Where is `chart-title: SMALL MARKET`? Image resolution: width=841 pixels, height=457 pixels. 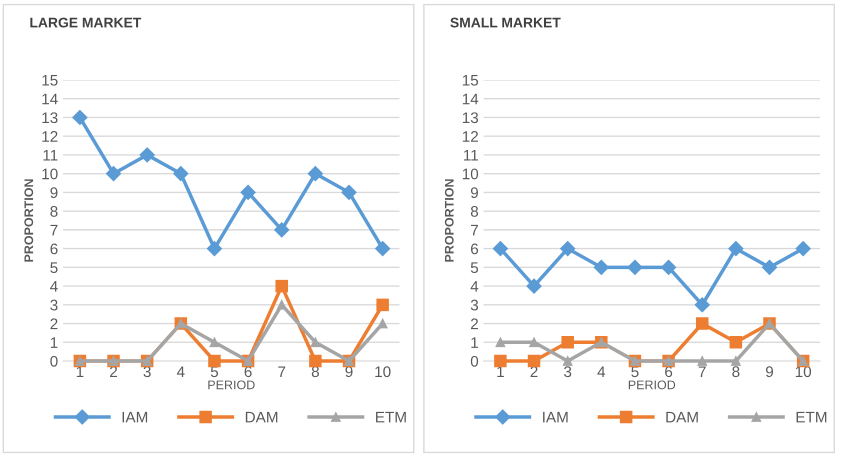
chart-title: SMALL MARKET is located at coordinates (505, 23).